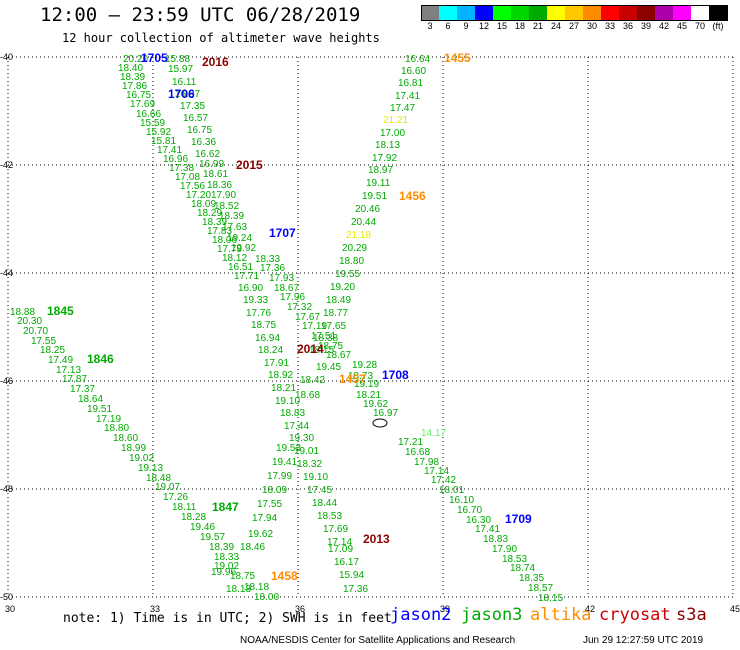 Image resolution: width=740 pixels, height=650 pixels. I want to click on wave-height-value: 18.83, so click(495, 539).